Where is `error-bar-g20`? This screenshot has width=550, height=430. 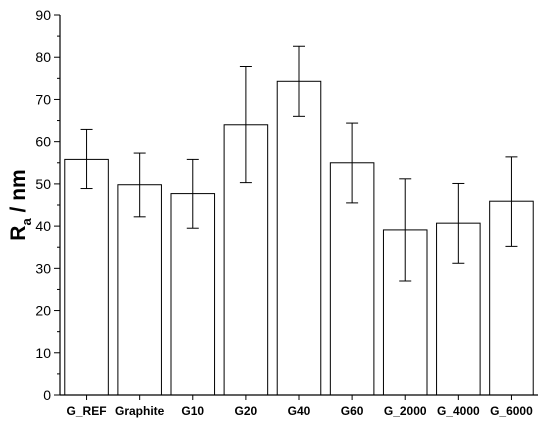 error-bar-g20 is located at coordinates (245, 125).